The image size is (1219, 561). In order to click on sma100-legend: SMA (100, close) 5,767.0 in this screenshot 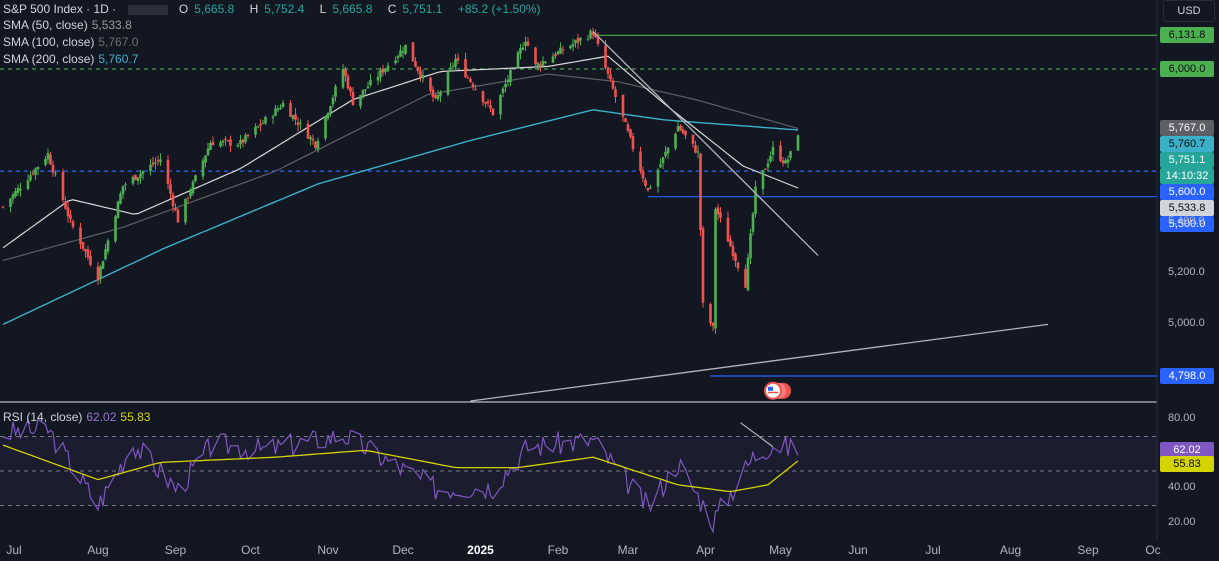, I will do `click(71, 42)`.